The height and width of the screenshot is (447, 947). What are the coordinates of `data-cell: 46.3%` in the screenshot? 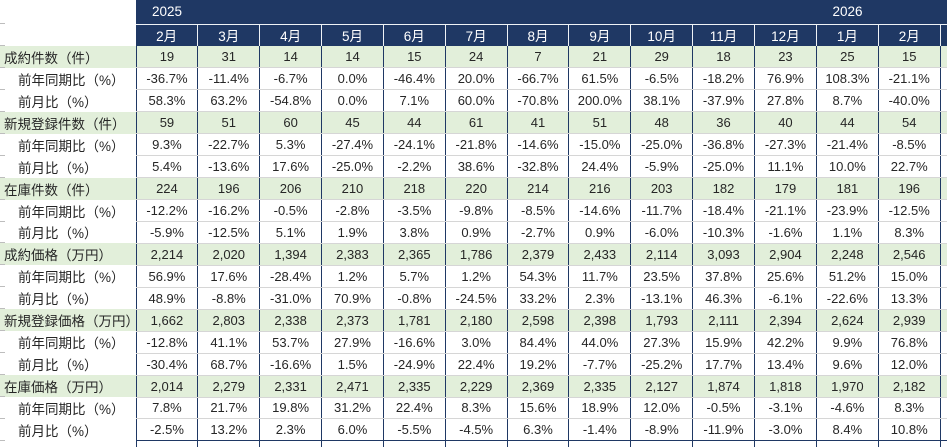 It's located at (723, 298).